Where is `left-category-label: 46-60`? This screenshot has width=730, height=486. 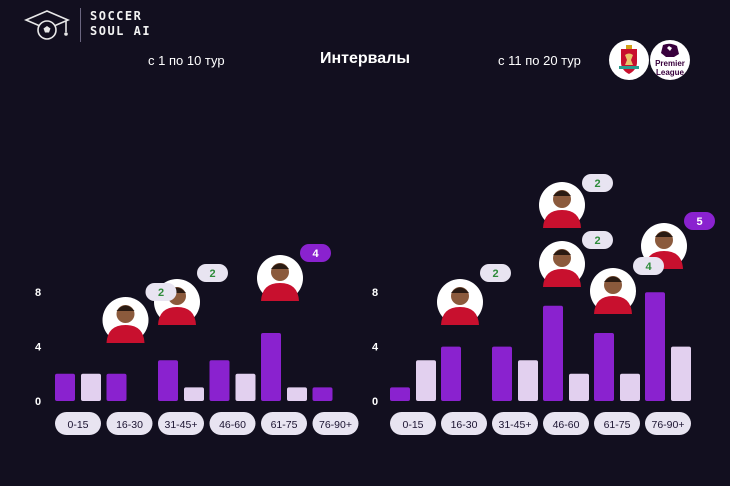 left-category-label: 46-60 is located at coordinates (232, 425).